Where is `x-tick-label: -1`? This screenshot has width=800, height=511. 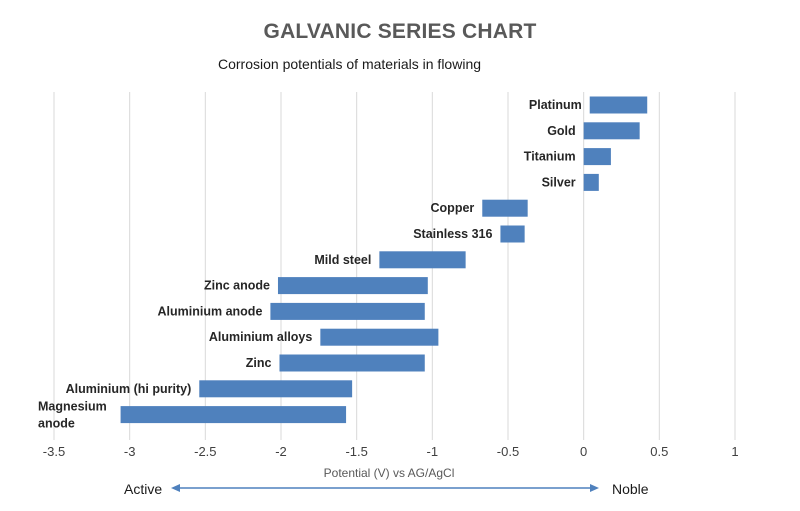 x-tick-label: -1 is located at coordinates (433, 451).